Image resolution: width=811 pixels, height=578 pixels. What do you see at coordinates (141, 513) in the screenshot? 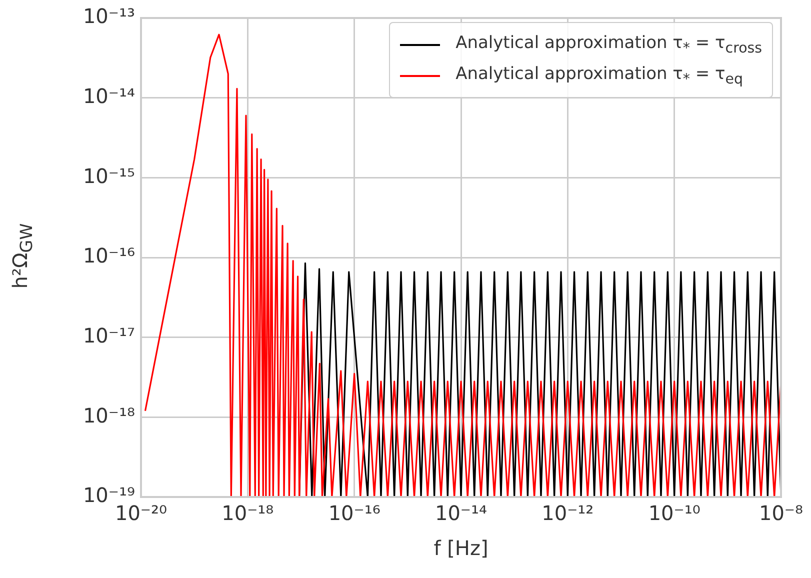
I see `x-tick-label: 10⁻²⁰` at bounding box center [141, 513].